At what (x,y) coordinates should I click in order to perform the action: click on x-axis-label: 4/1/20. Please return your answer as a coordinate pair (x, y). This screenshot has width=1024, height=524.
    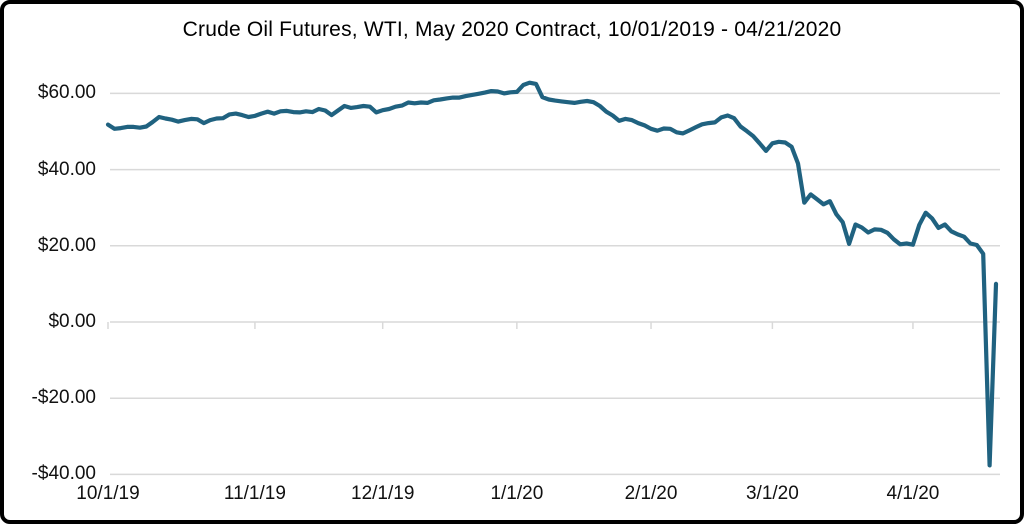
    Looking at the image, I should click on (913, 493).